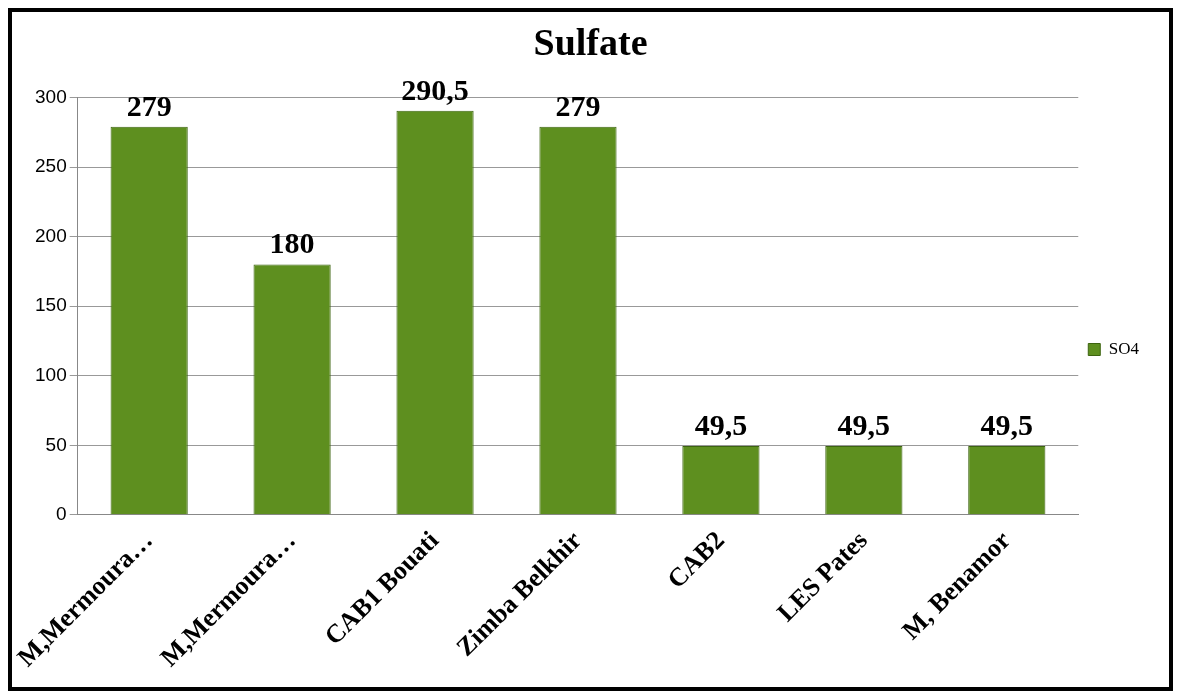  I want to click on y-tick-label: 0, so click(61, 514).